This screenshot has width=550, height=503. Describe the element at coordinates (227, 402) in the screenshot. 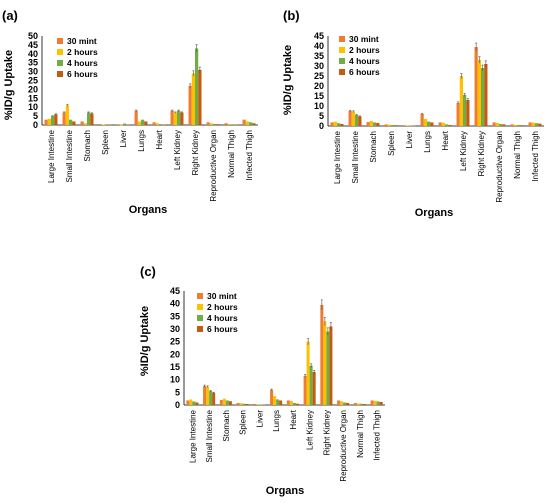

I see `panel-c-bar-stomach-4-hours` at that location.